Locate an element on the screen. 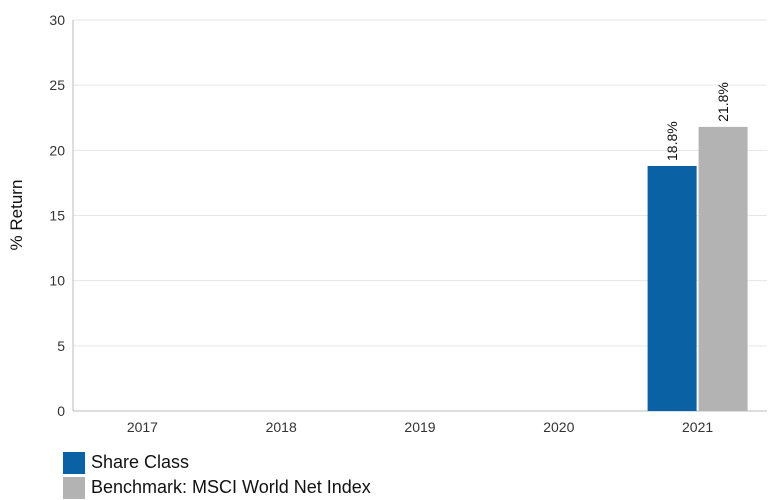 The image size is (770, 500). x-tick-label: 2017 is located at coordinates (142, 427).